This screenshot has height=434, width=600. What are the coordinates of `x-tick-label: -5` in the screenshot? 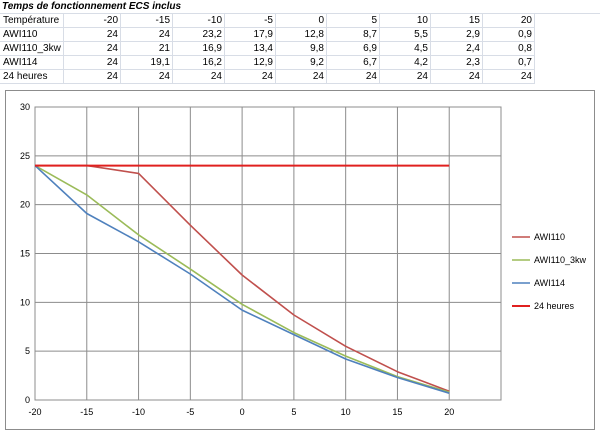 It's located at (190, 412).